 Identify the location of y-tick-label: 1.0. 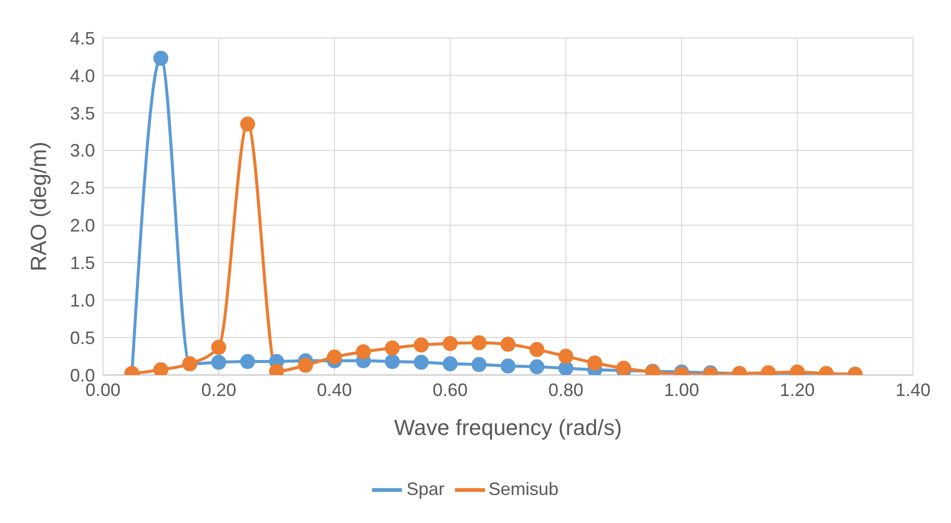
(82, 300).